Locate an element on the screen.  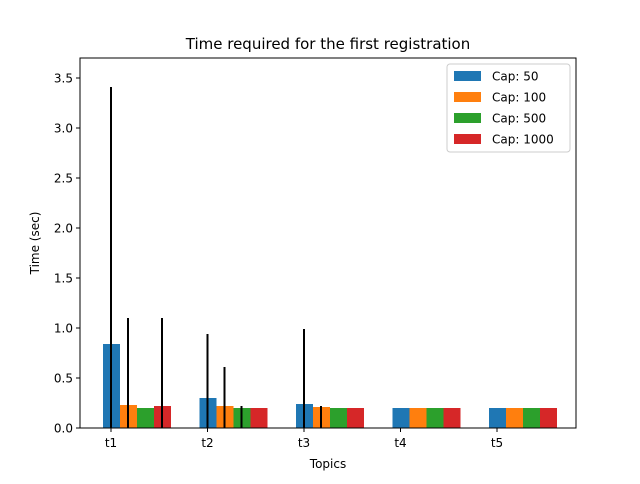
legend-label-series-2: Cap: 100 is located at coordinates (519, 98).